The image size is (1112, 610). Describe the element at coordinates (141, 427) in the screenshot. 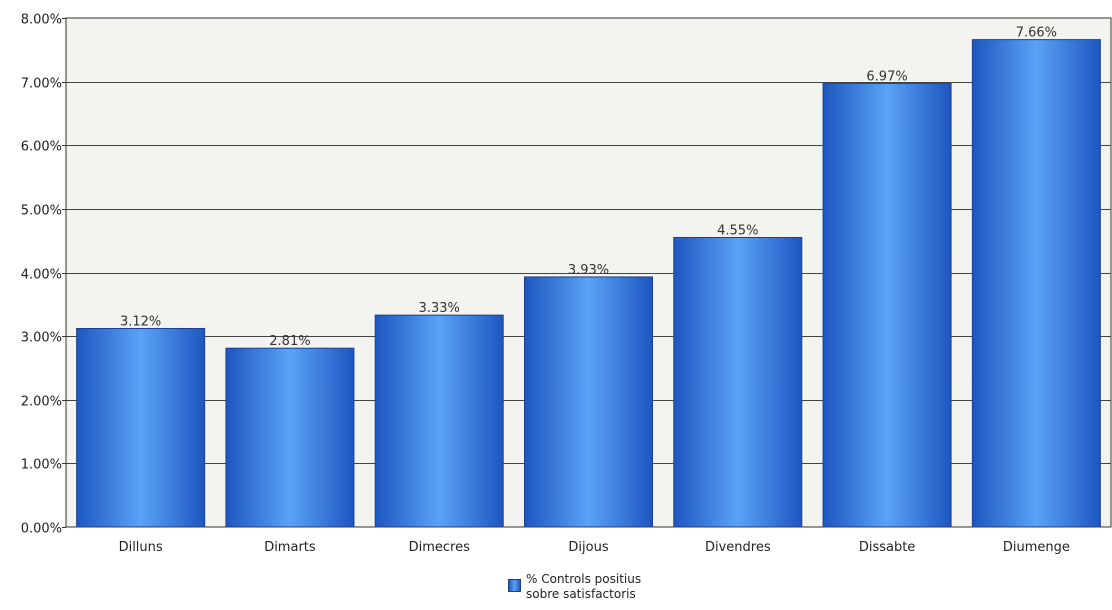

I see `bar-dilluns` at that location.